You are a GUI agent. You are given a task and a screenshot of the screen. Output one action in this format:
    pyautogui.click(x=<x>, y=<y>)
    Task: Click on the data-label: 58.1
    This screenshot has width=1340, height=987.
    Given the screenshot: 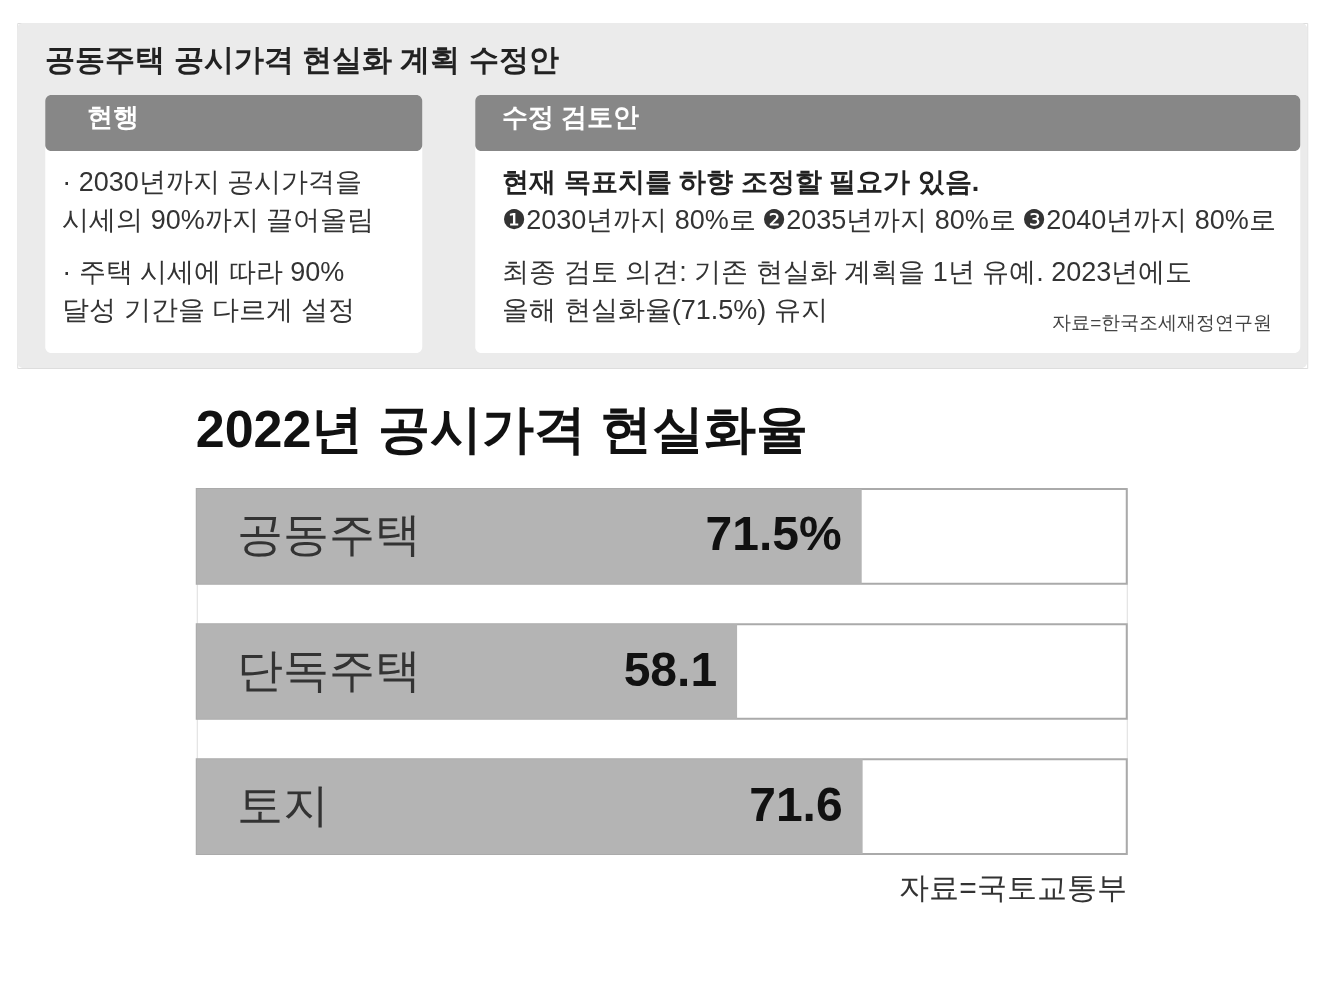 What is the action you would take?
    pyautogui.click(x=670, y=669)
    